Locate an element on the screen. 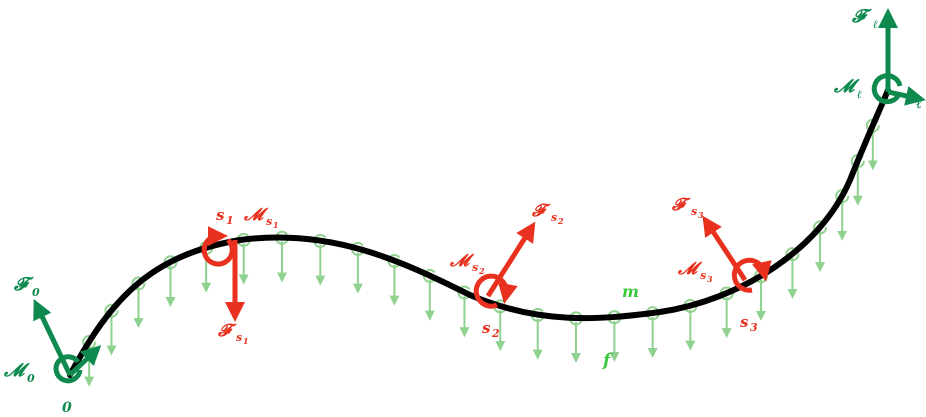  moment-s1-label: 𝓜 s 1 is located at coordinates (261, 217).